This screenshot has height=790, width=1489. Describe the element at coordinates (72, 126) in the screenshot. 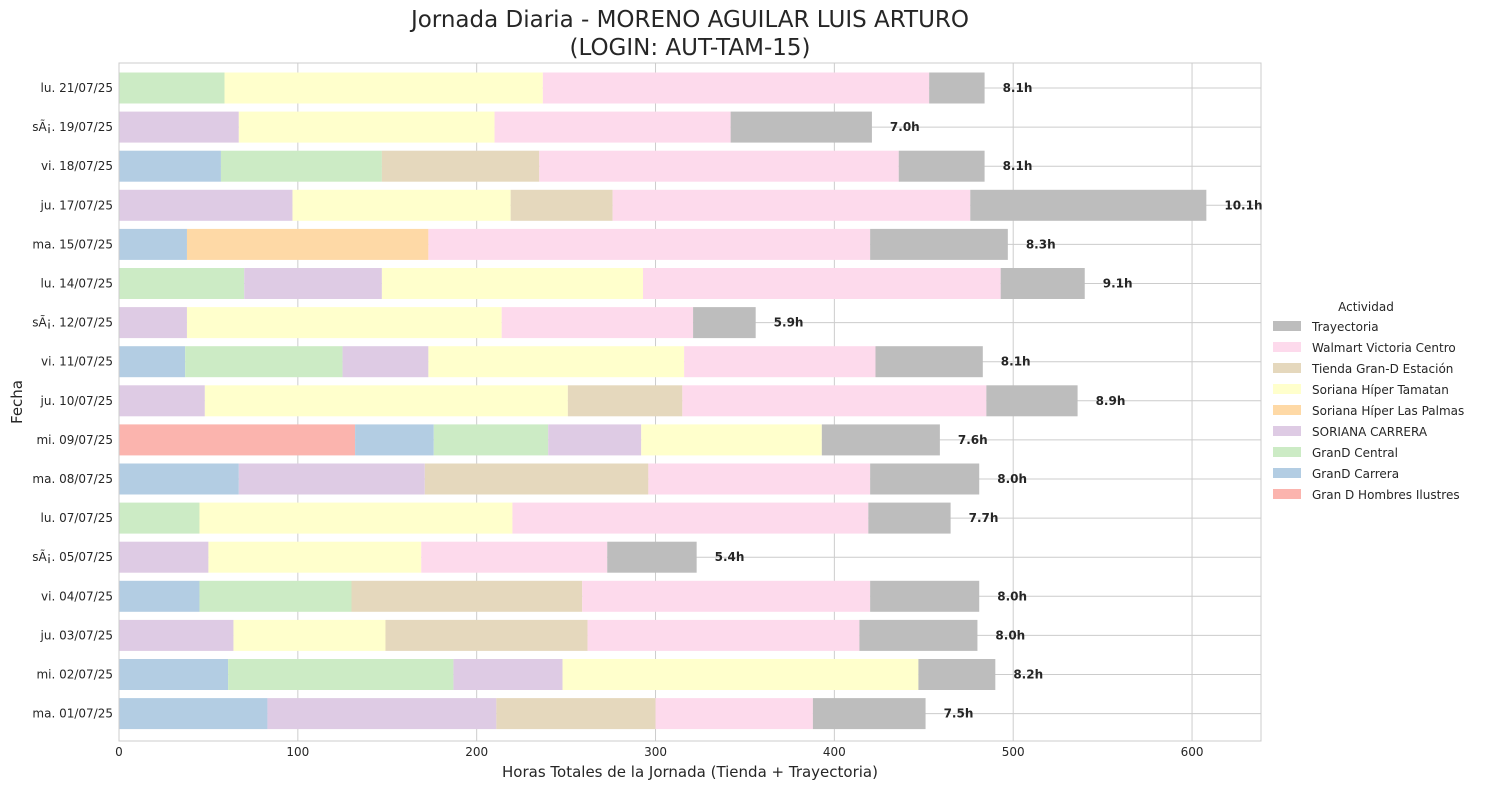

I see `y-tick-label: sÃ¡. 19/07/25` at that location.